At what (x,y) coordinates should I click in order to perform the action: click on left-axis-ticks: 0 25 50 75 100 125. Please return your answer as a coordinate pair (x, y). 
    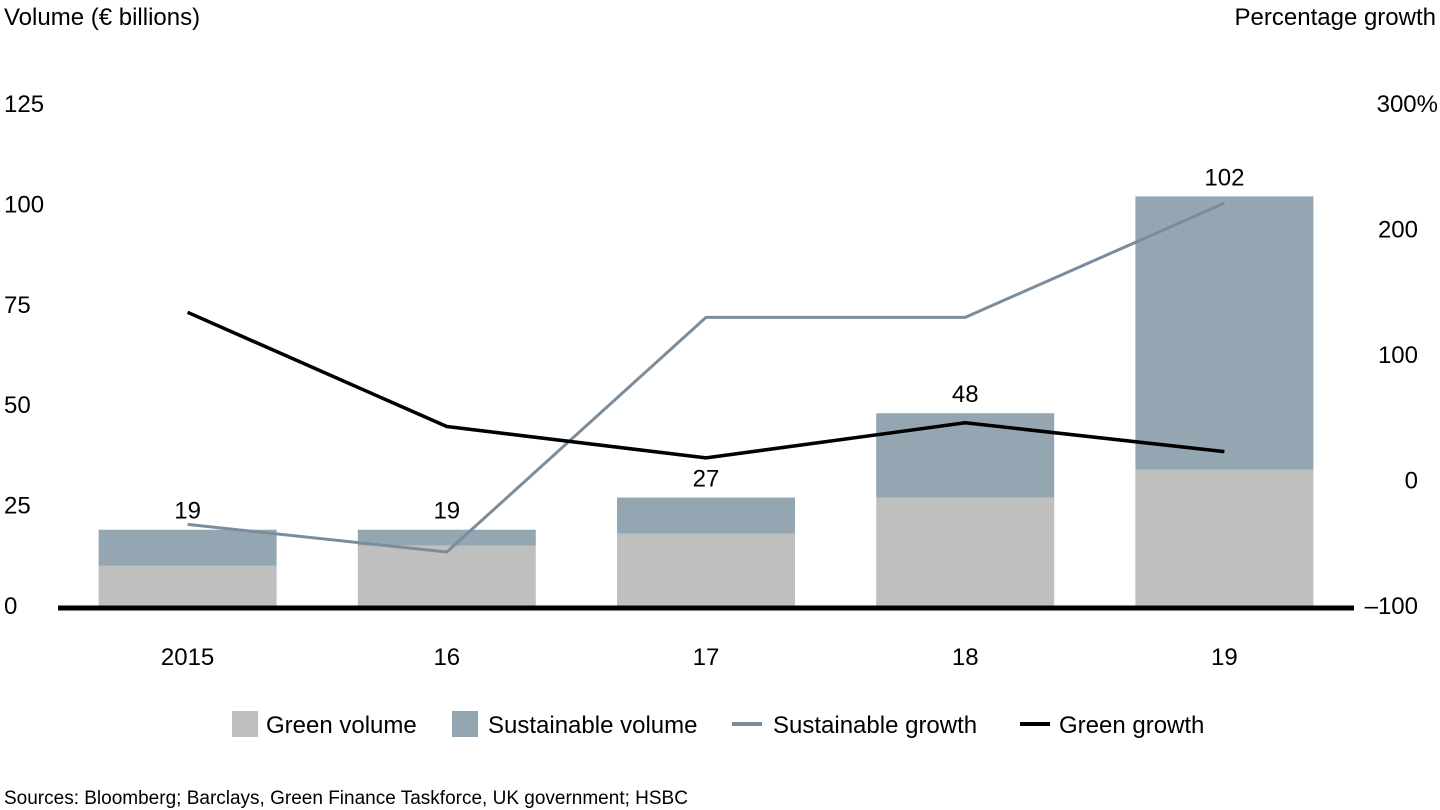
    Looking at the image, I should click on (24, 355).